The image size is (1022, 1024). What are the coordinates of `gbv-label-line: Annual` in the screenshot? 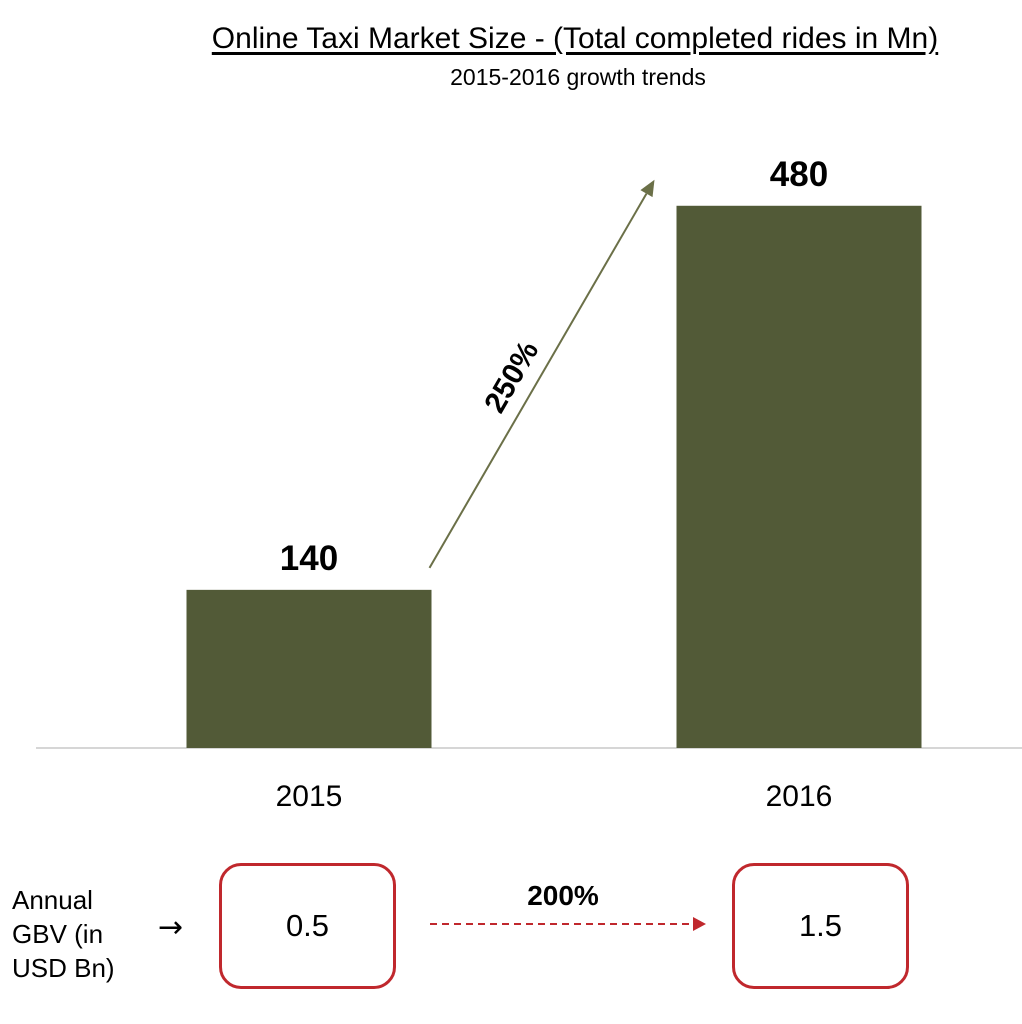 It's located at (52, 900).